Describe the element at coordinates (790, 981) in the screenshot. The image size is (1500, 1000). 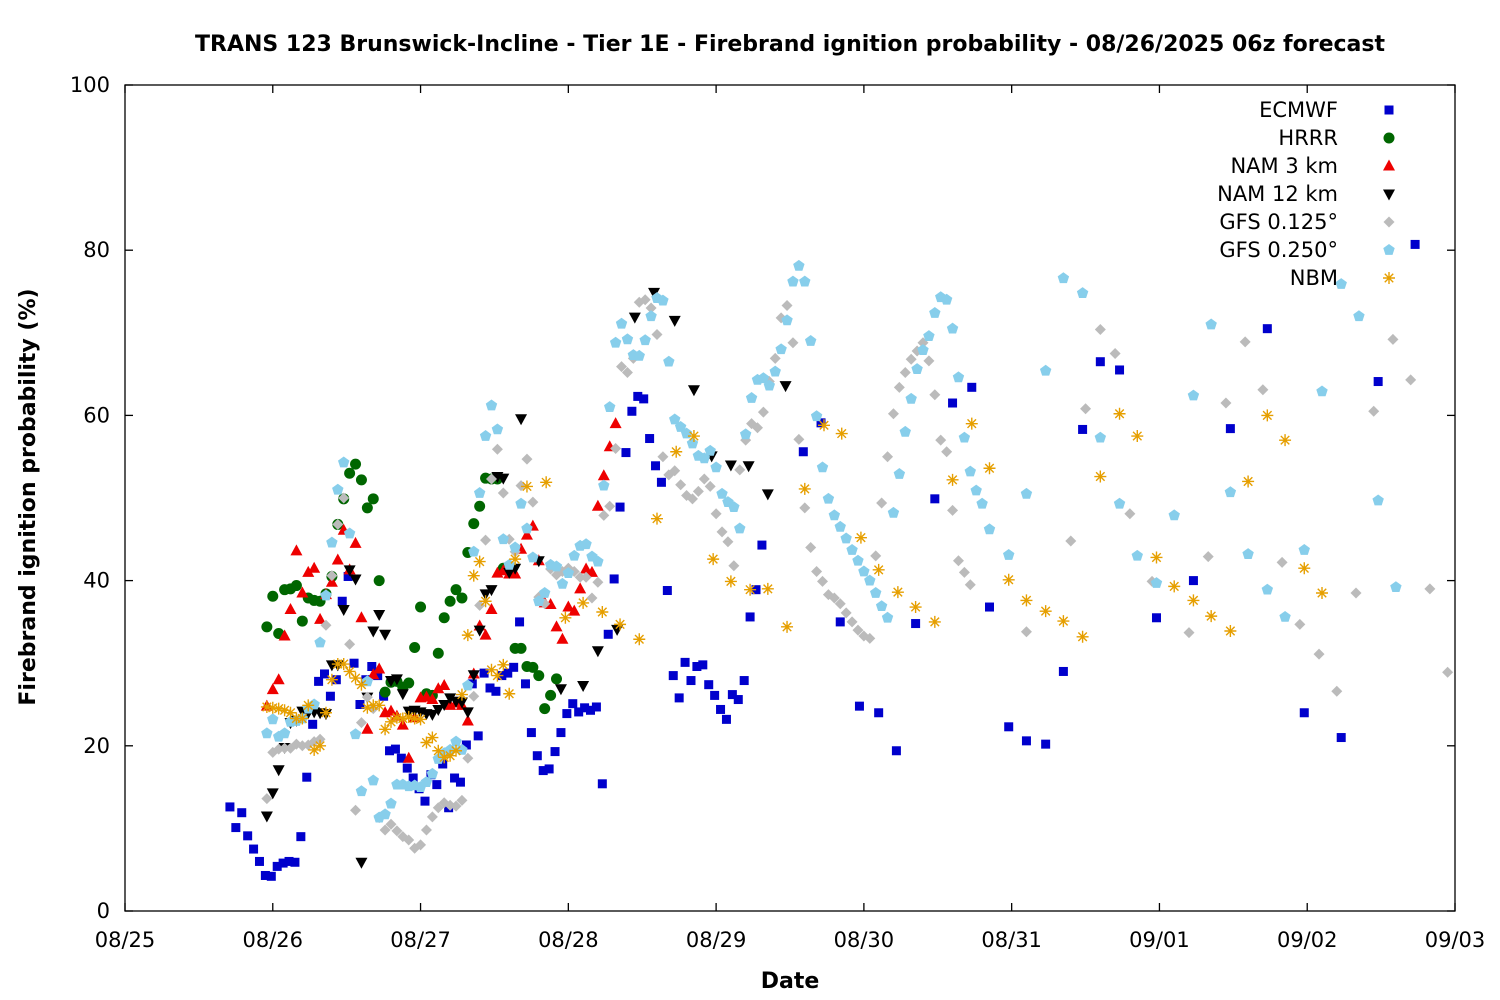
I see `x-axis-label: Date` at that location.